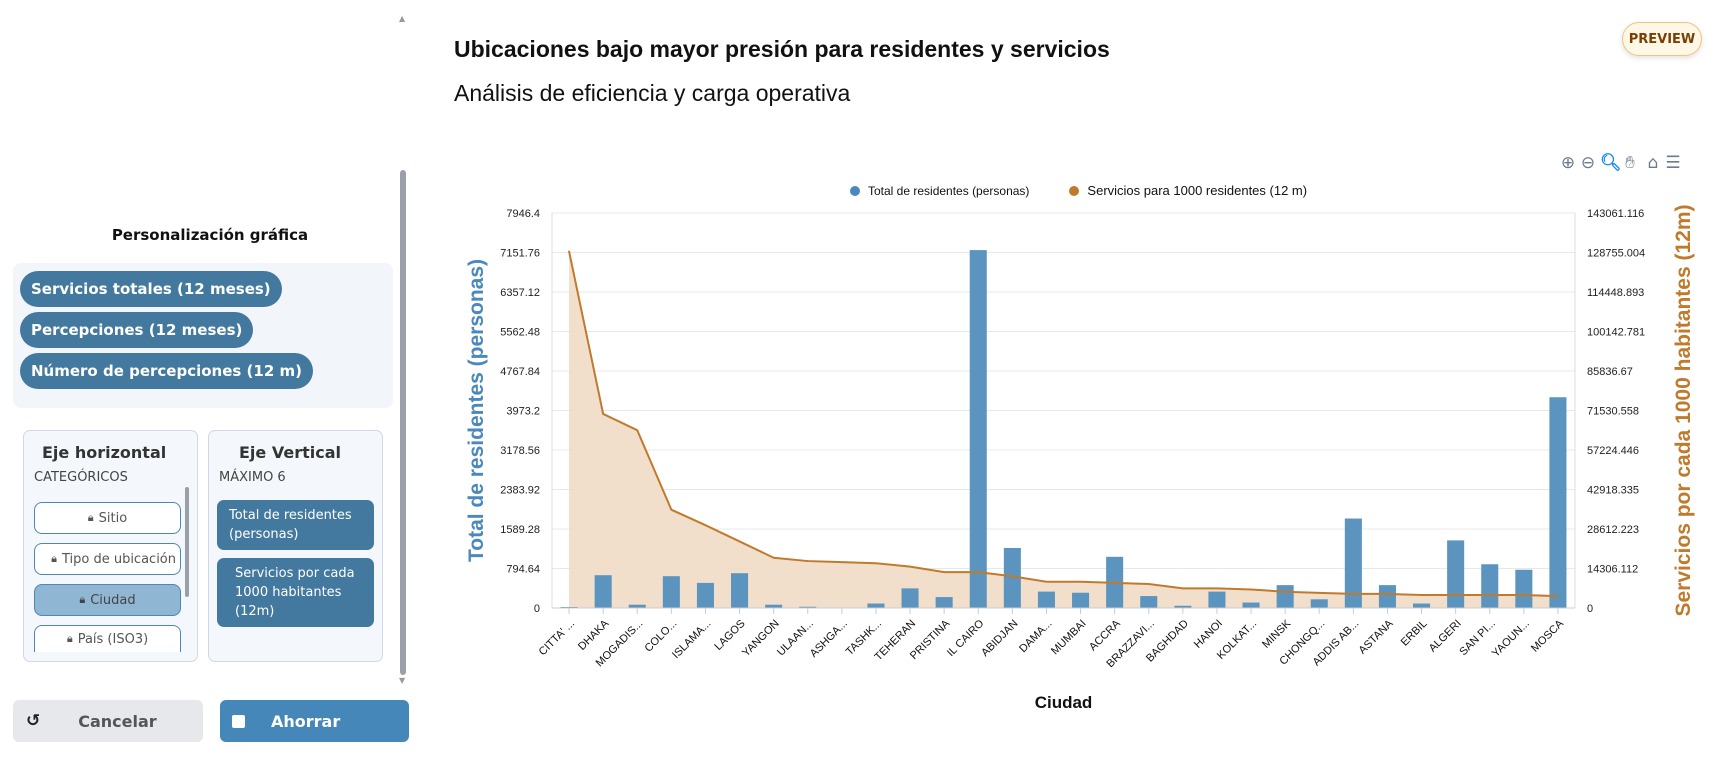 The height and width of the screenshot is (765, 1715). I want to click on x-tick-label: MOSCA, so click(1547, 635).